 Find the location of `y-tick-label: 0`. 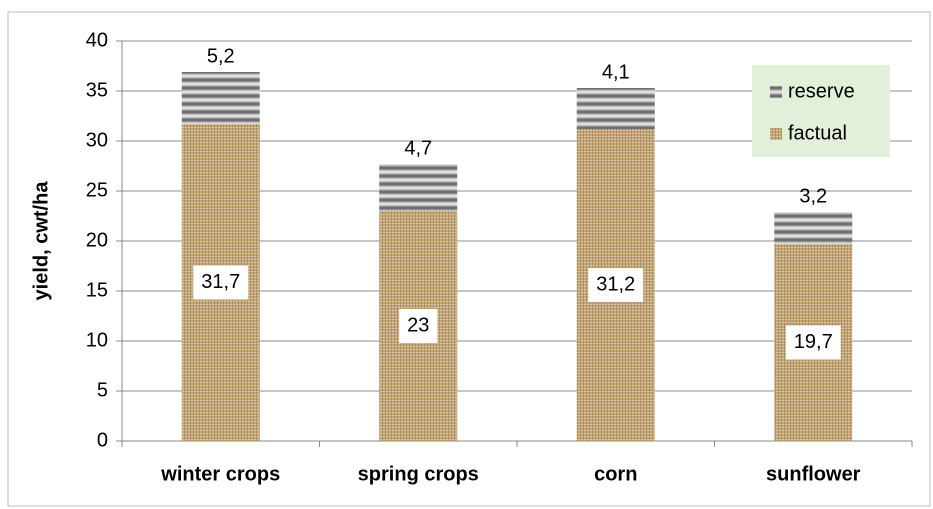

y-tick-label: 0 is located at coordinates (102, 440).